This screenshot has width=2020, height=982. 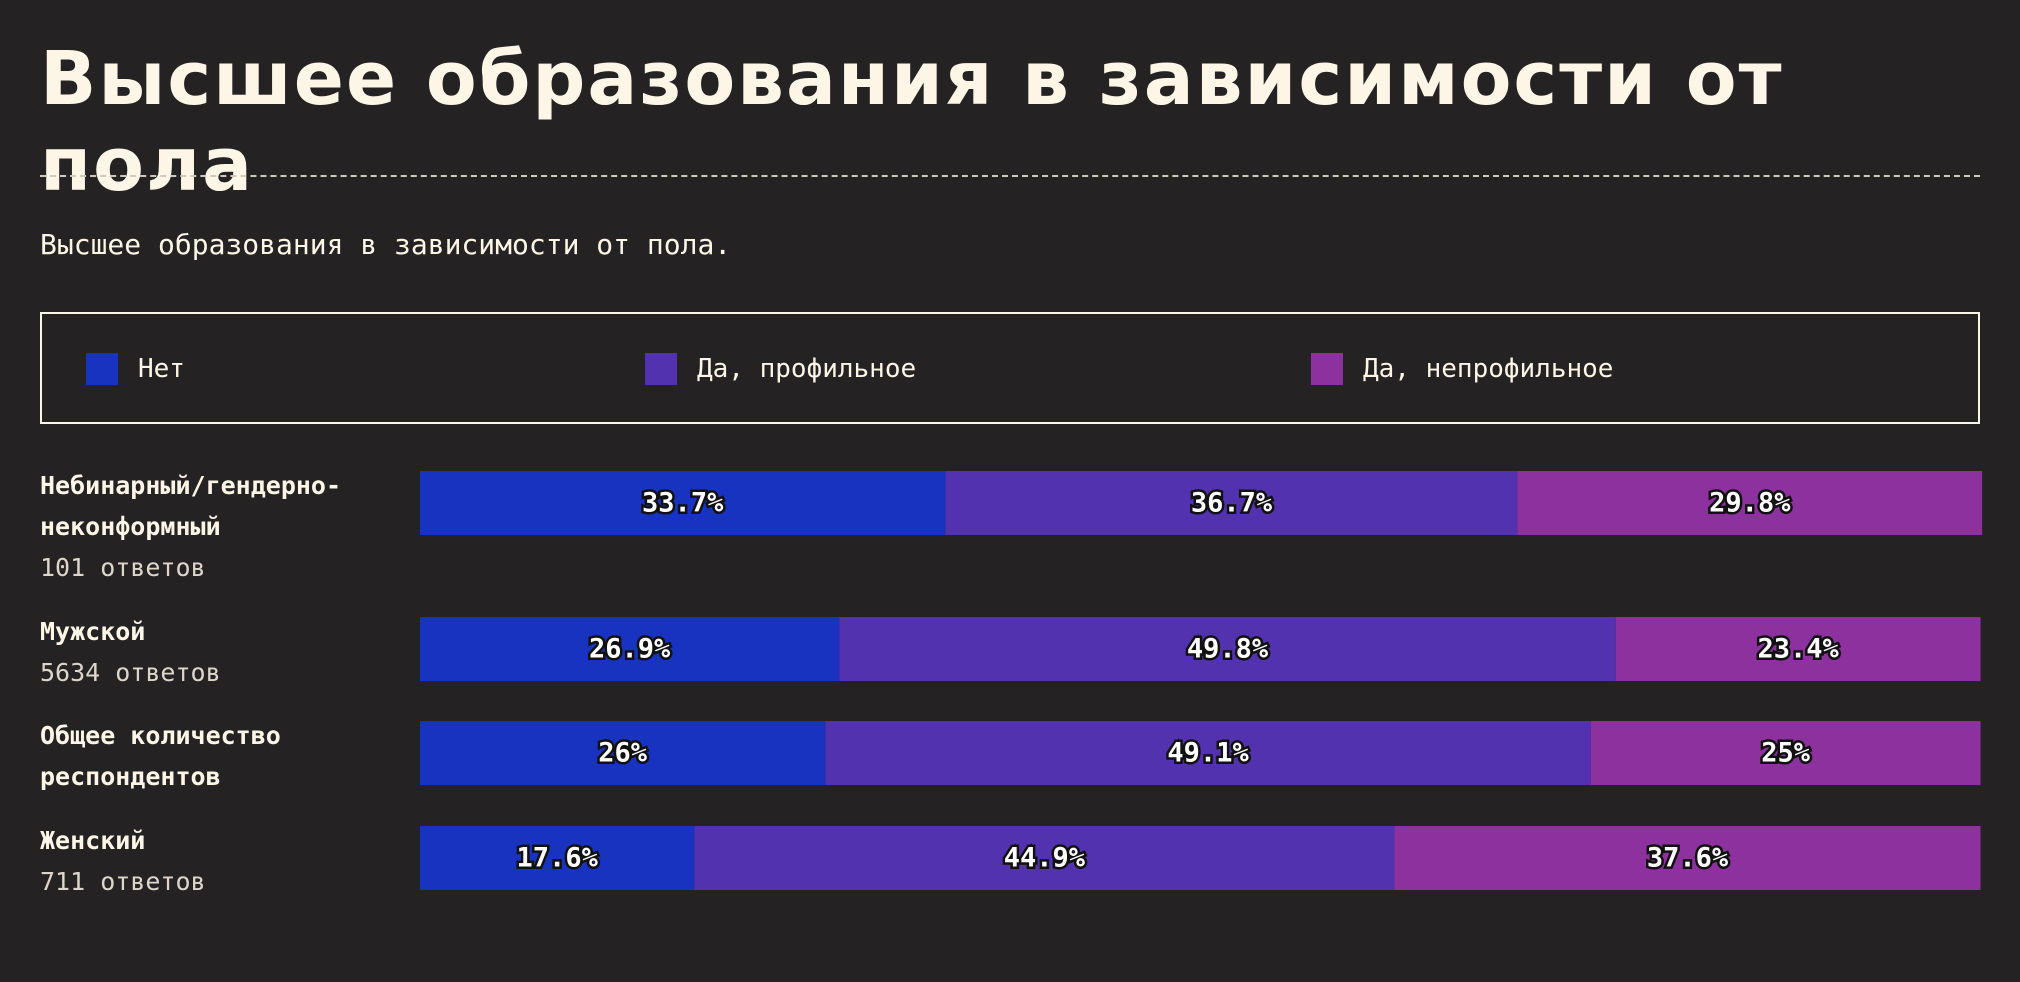 What do you see at coordinates (123, 881) in the screenshot?
I see `category-note: 711 ответов` at bounding box center [123, 881].